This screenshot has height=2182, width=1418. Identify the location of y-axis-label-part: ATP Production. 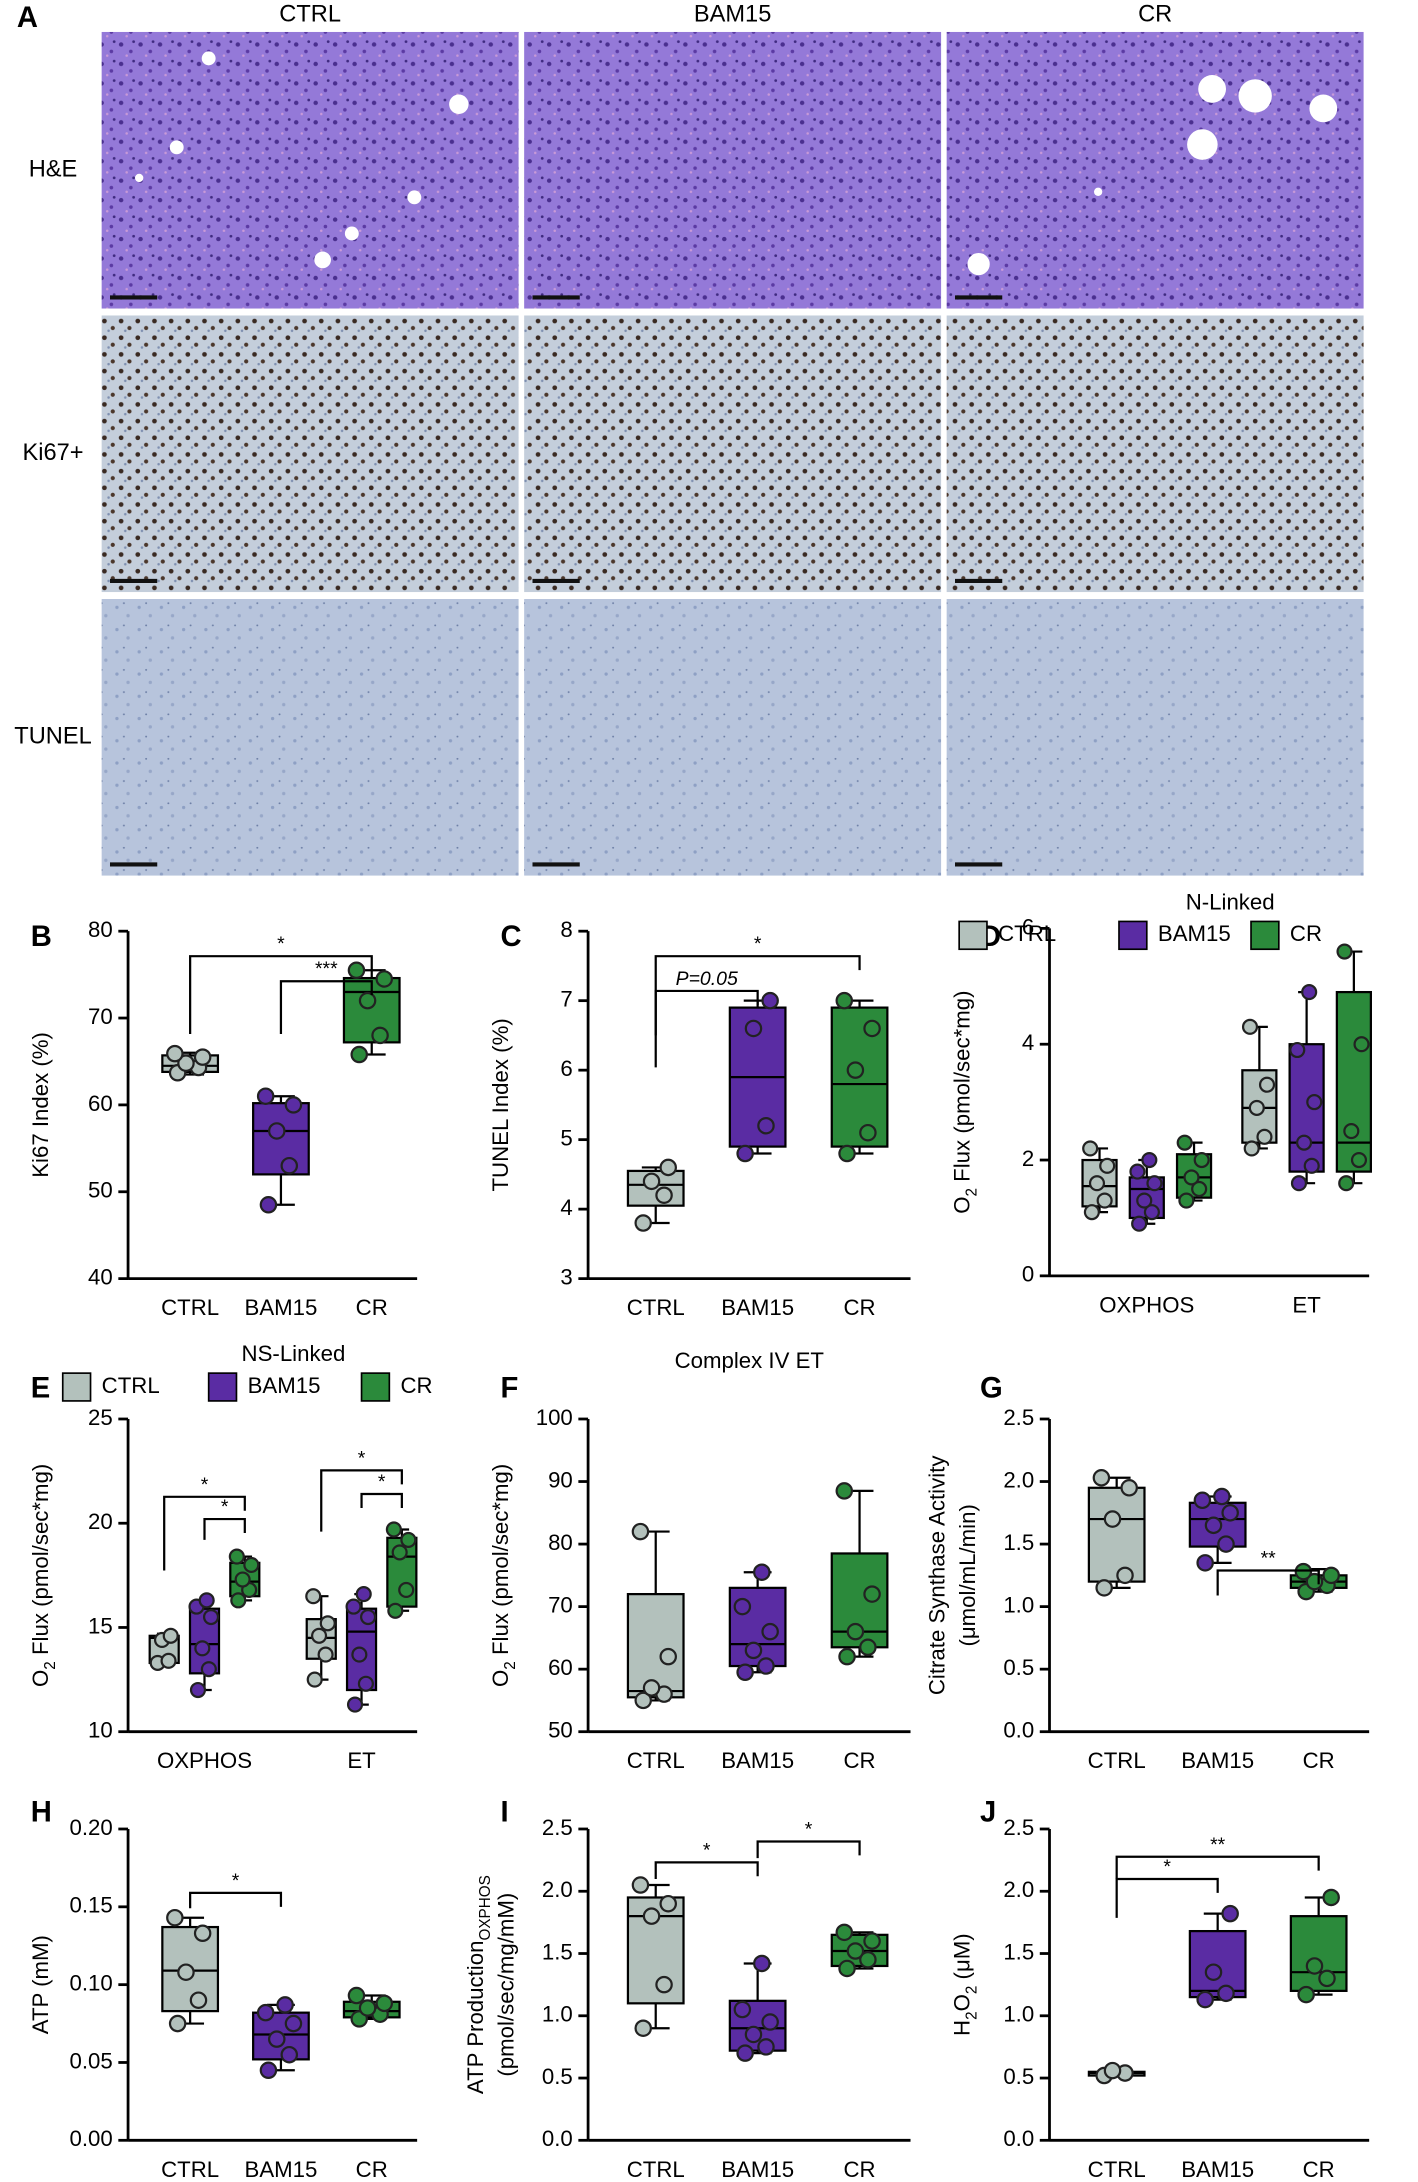
(475, 2018).